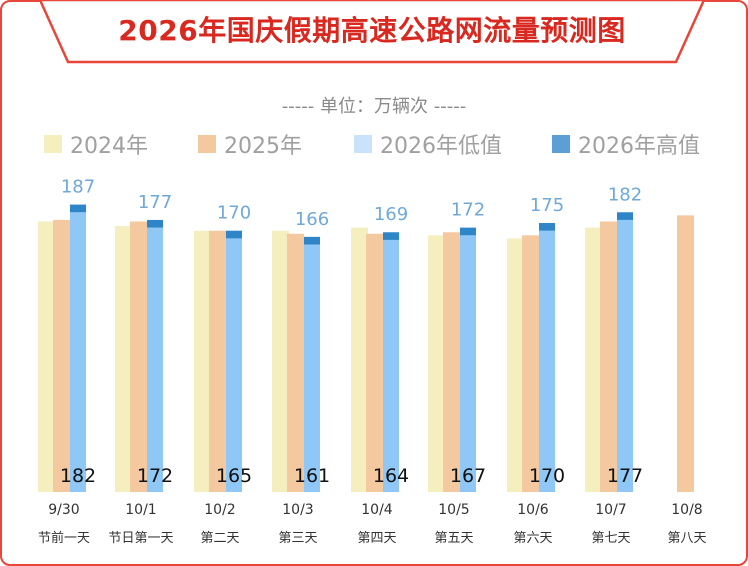  I want to click on data-label-2026-high-1: 187, so click(78, 187).